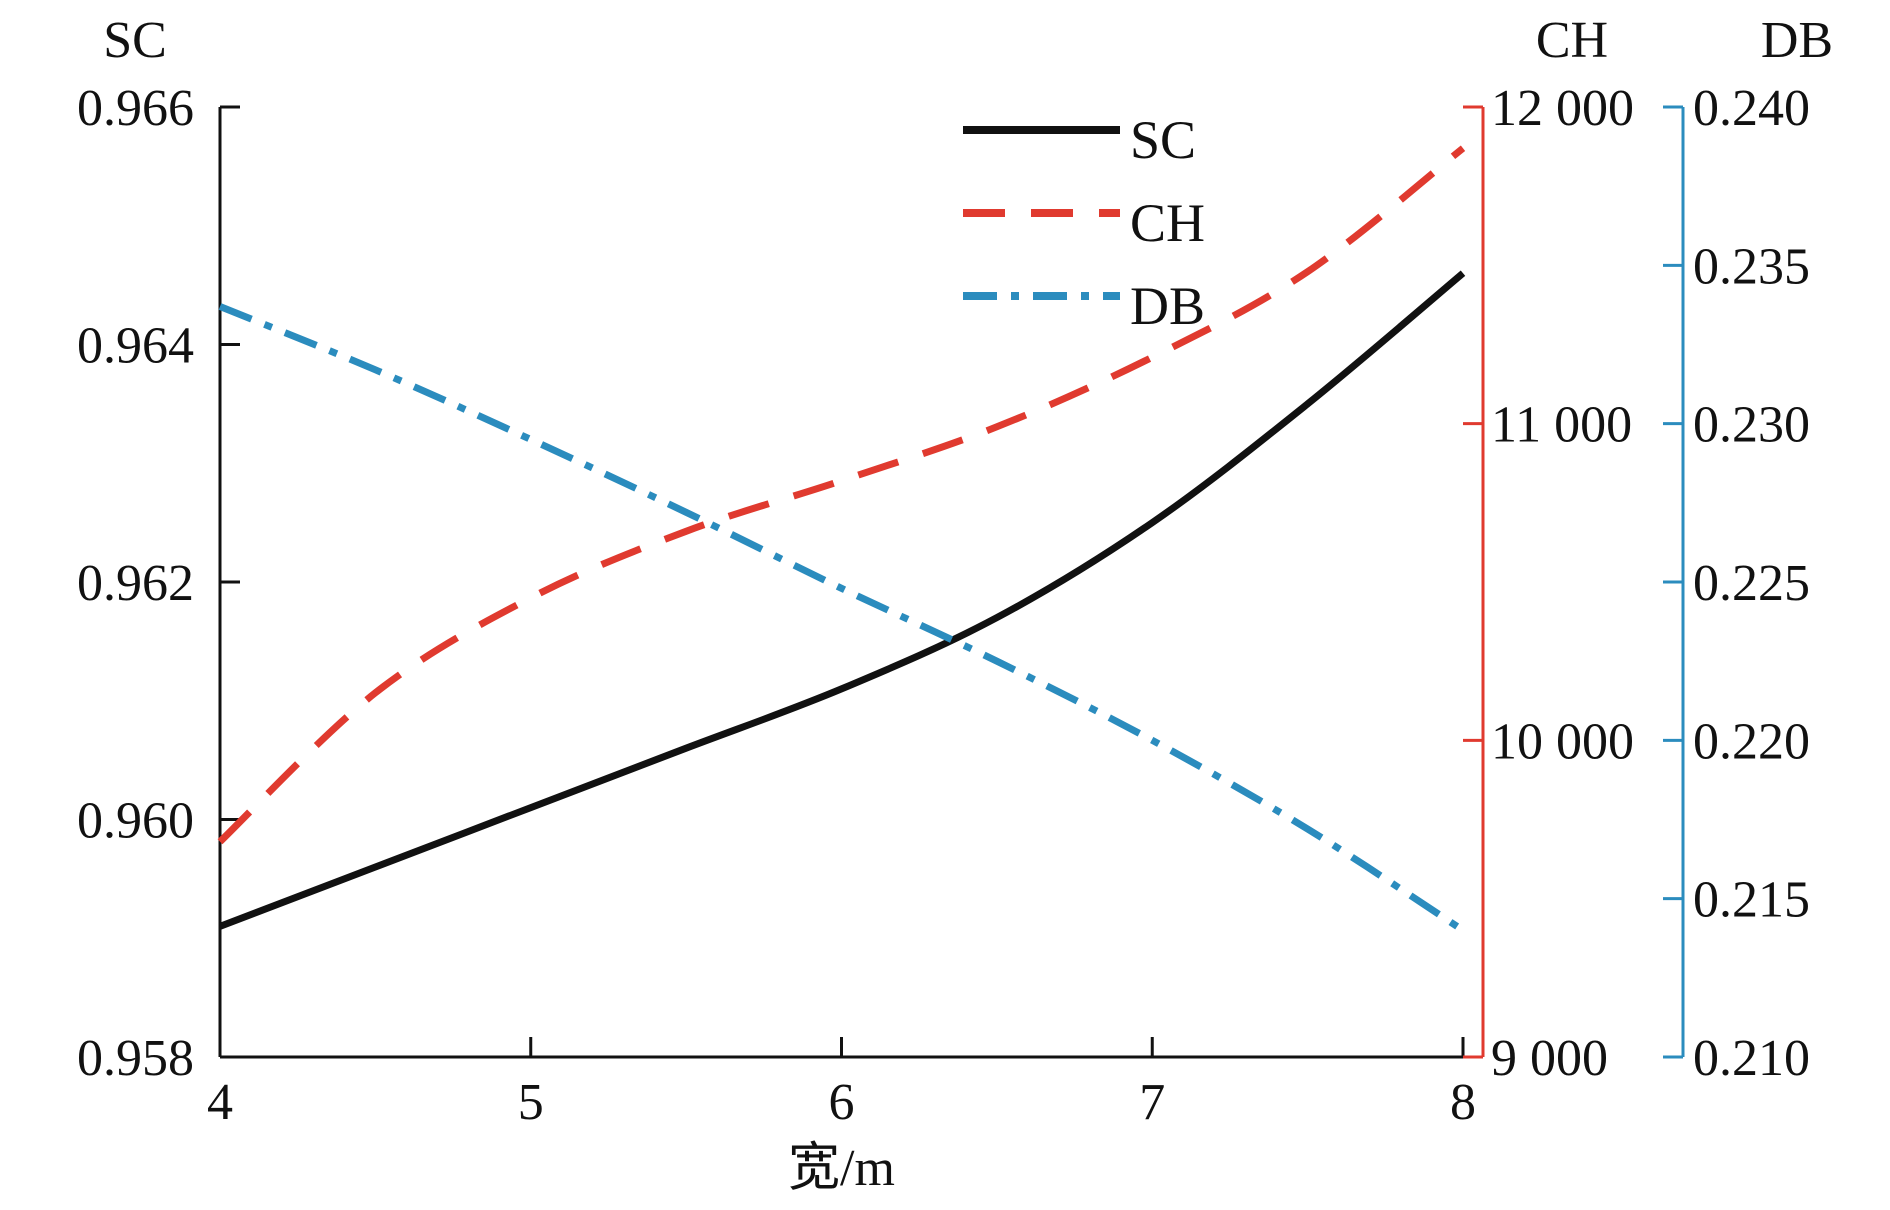 The width and height of the screenshot is (1890, 1210). What do you see at coordinates (1751, 1058) in the screenshot?
I see `db-tick-label: 0.210` at bounding box center [1751, 1058].